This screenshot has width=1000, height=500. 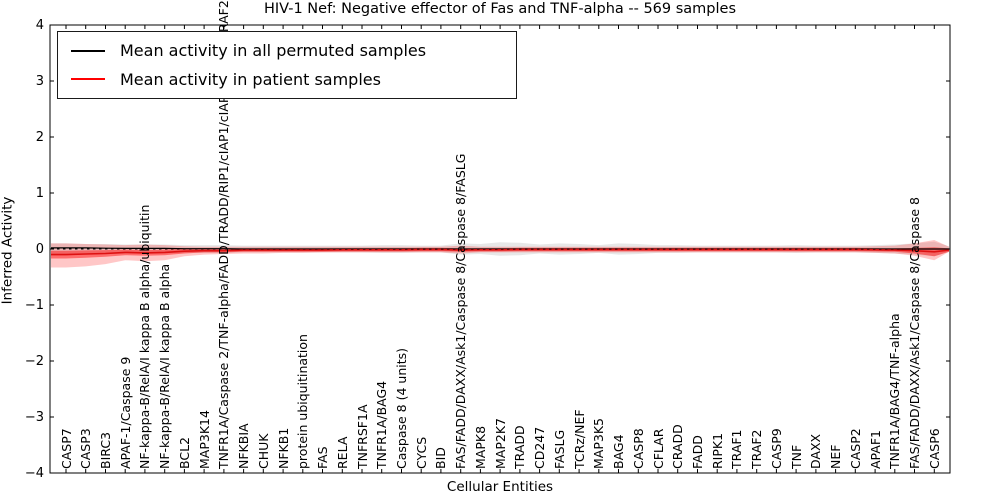 What do you see at coordinates (836, 456) in the screenshot?
I see `x-tick-label: NEF` at bounding box center [836, 456].